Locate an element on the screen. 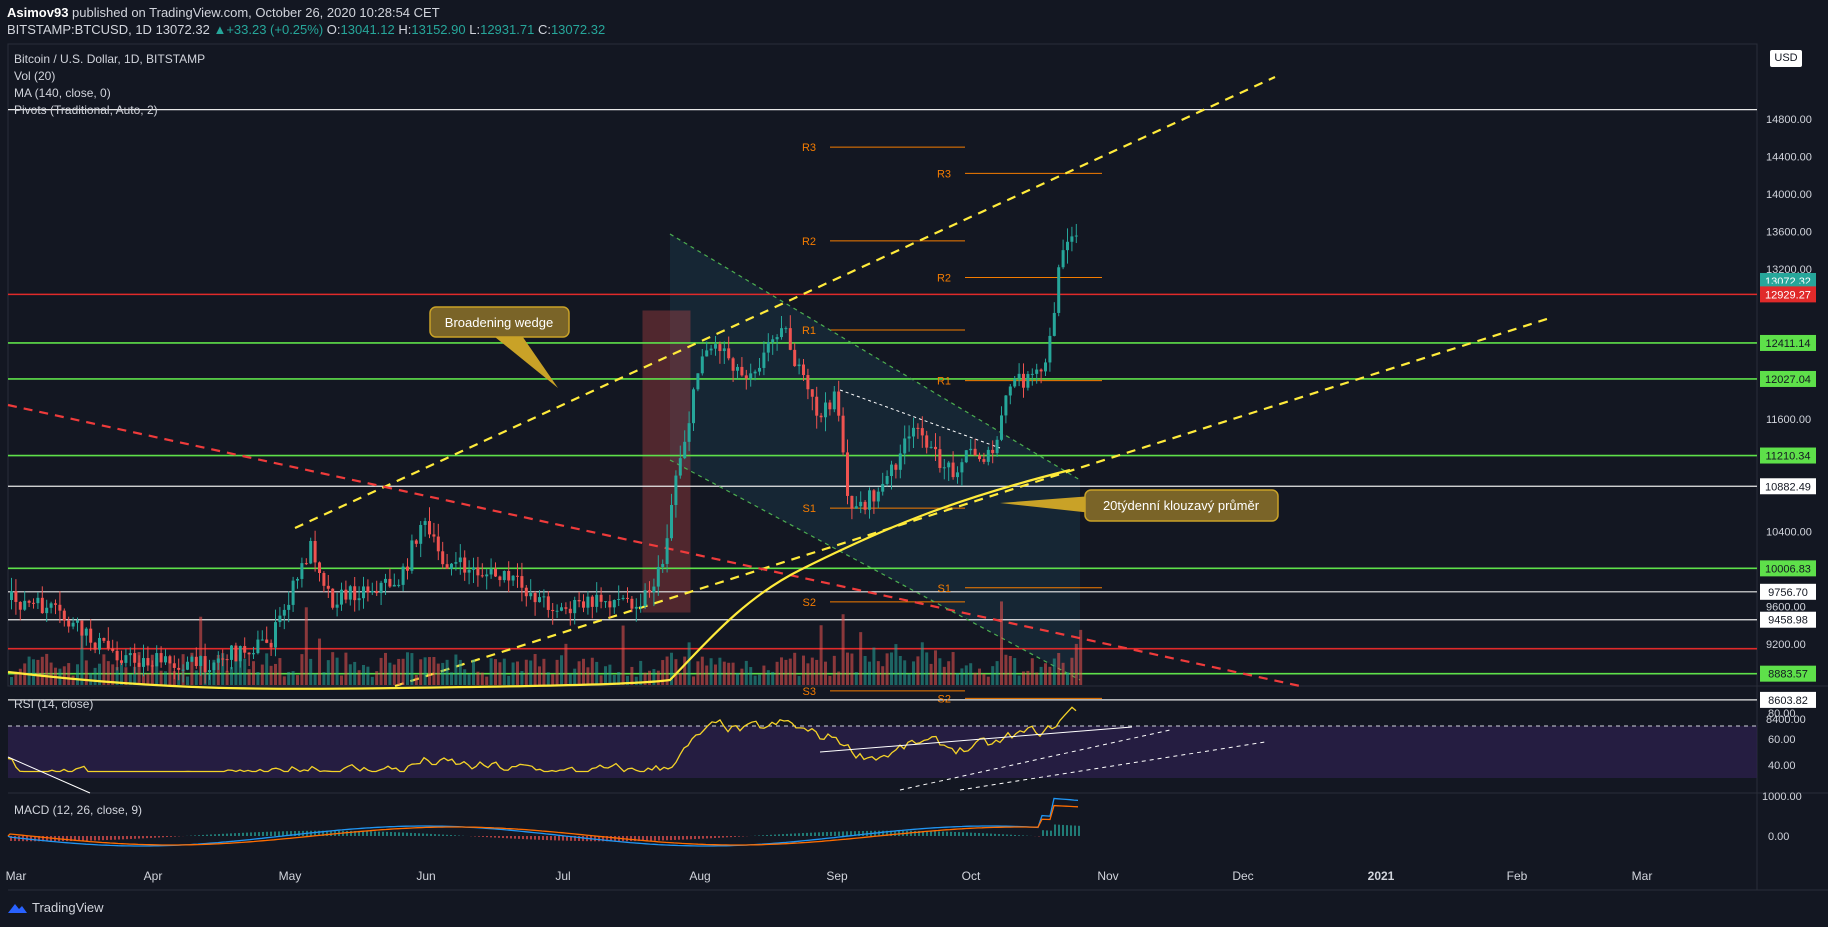 Image resolution: width=1828 pixels, height=927 pixels. tradingview-logo: TradingView is located at coordinates (55, 907).